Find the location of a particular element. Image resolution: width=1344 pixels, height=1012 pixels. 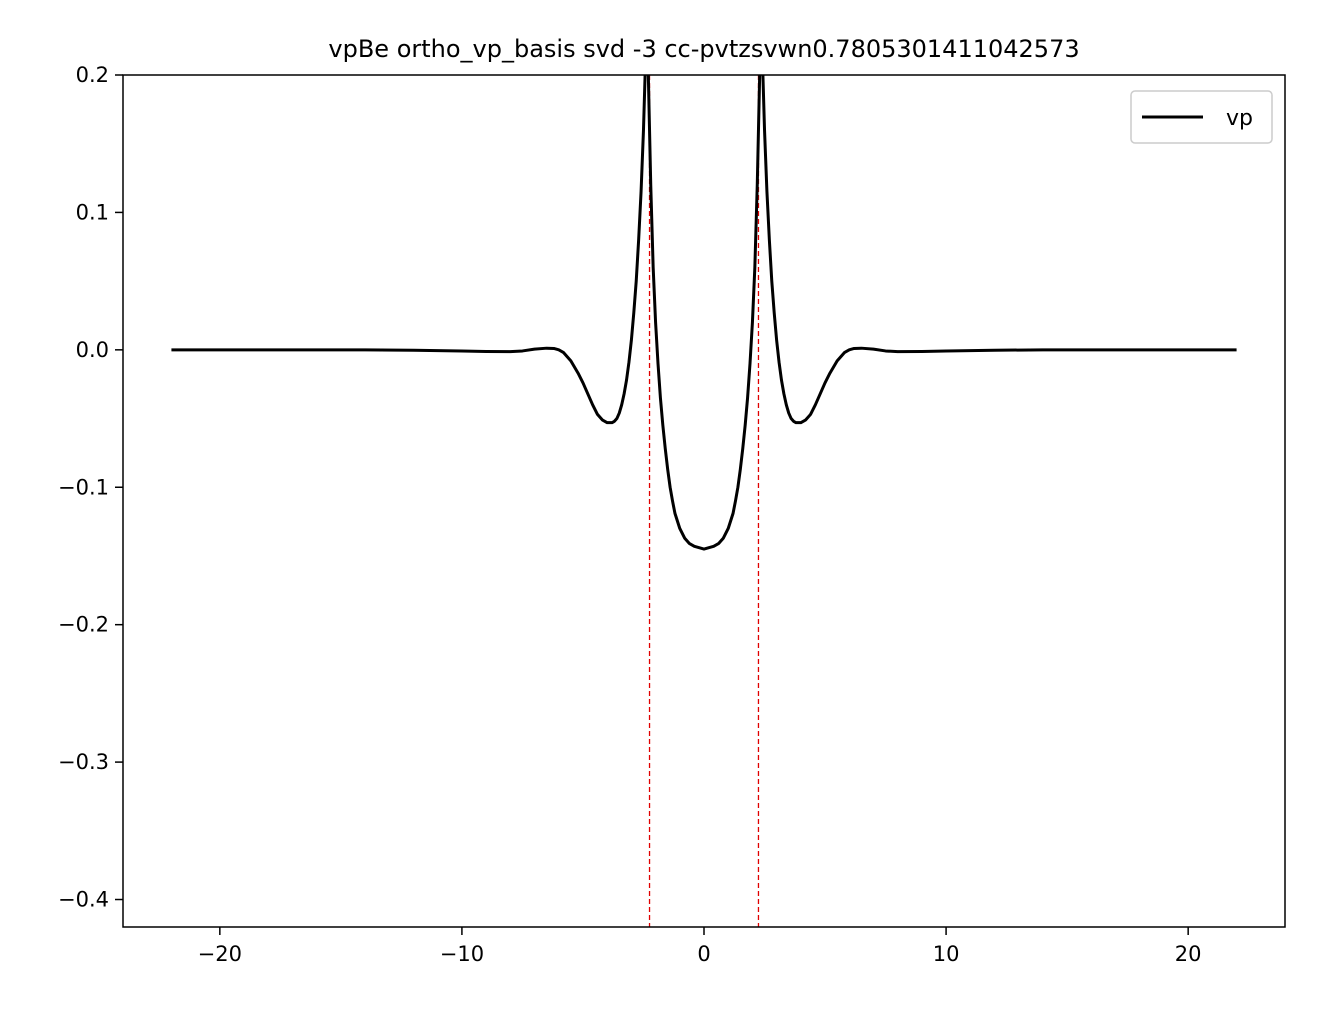

y-tick-label: 0.1 is located at coordinates (92, 212).